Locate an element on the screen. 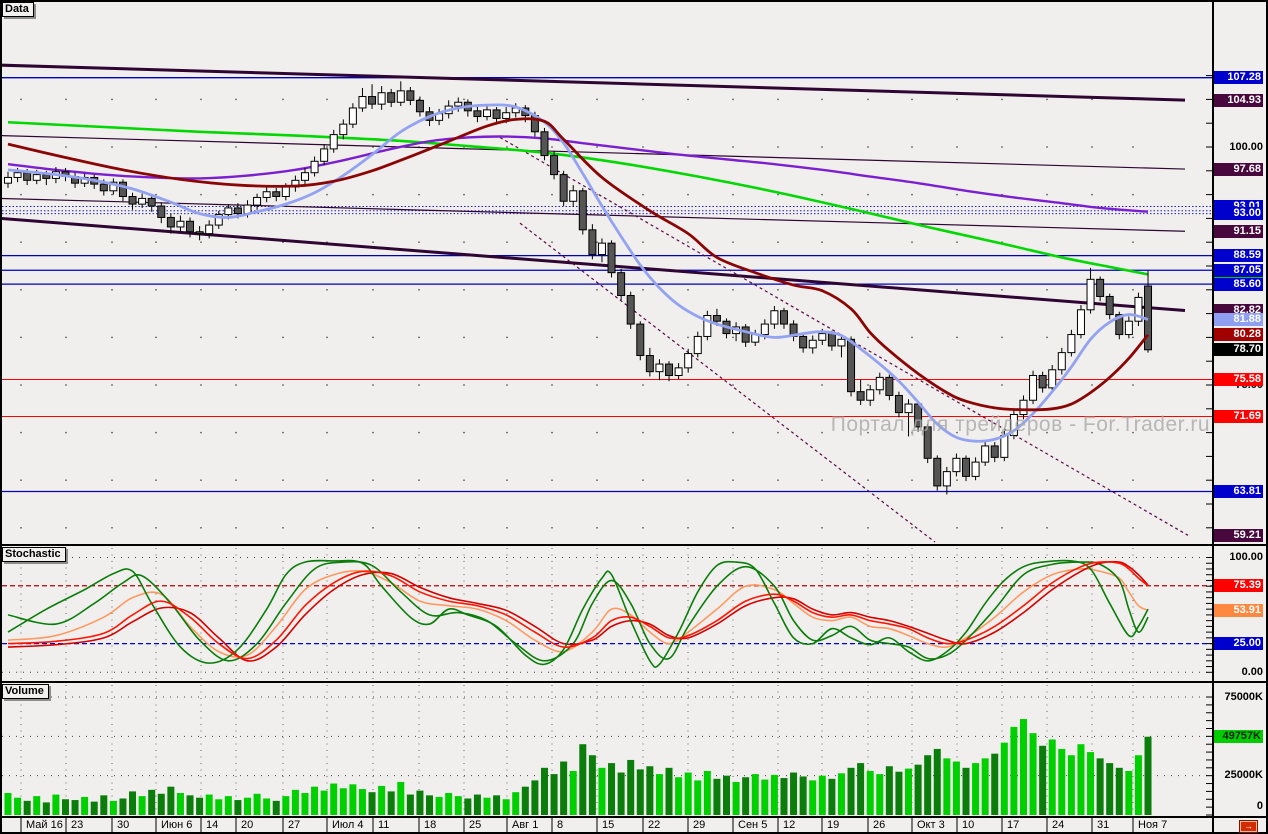  panel-tab-volume: Volume is located at coordinates (25, 691).